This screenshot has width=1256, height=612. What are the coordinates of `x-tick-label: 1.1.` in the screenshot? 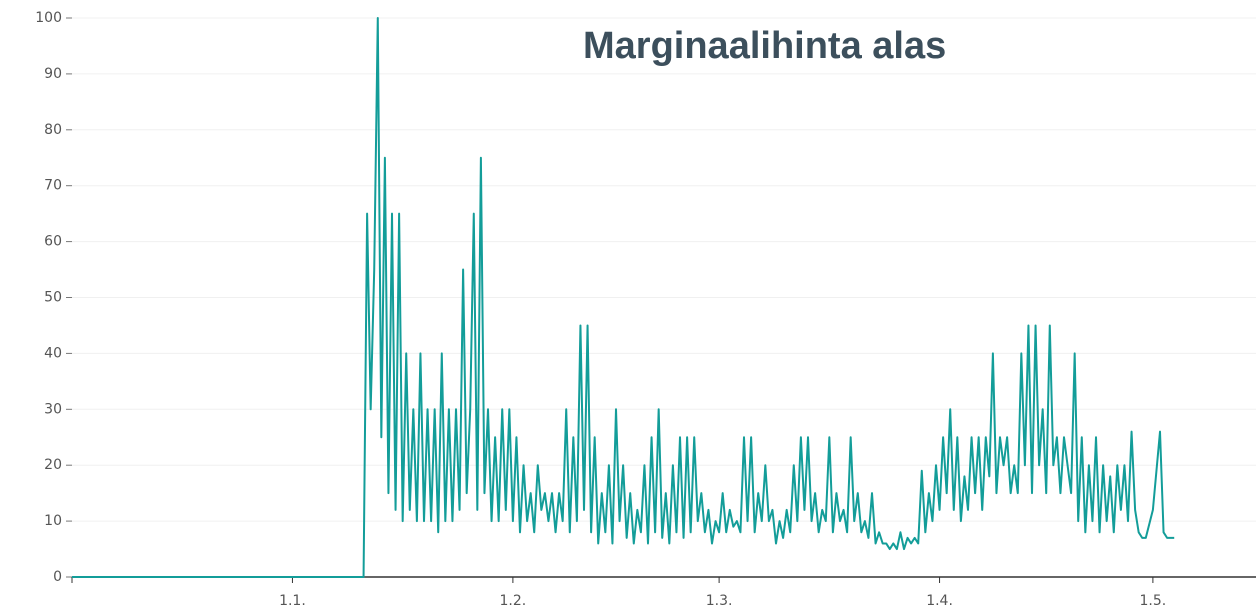 It's located at (292, 601).